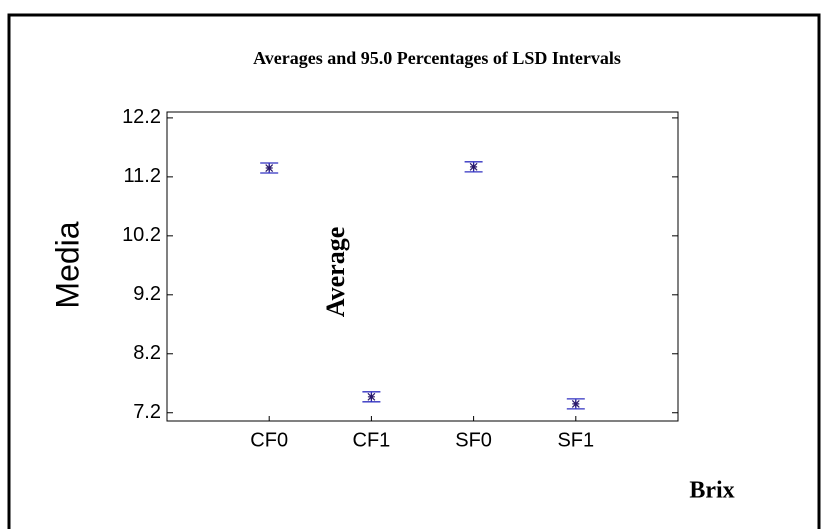  What do you see at coordinates (372, 440) in the screenshot?
I see `x-tick-label: CF1` at bounding box center [372, 440].